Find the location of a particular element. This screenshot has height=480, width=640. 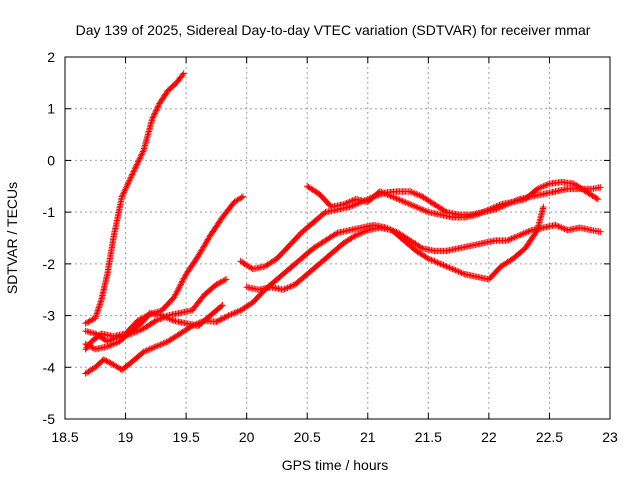

x-tick-label: 22.5 is located at coordinates (549, 437).